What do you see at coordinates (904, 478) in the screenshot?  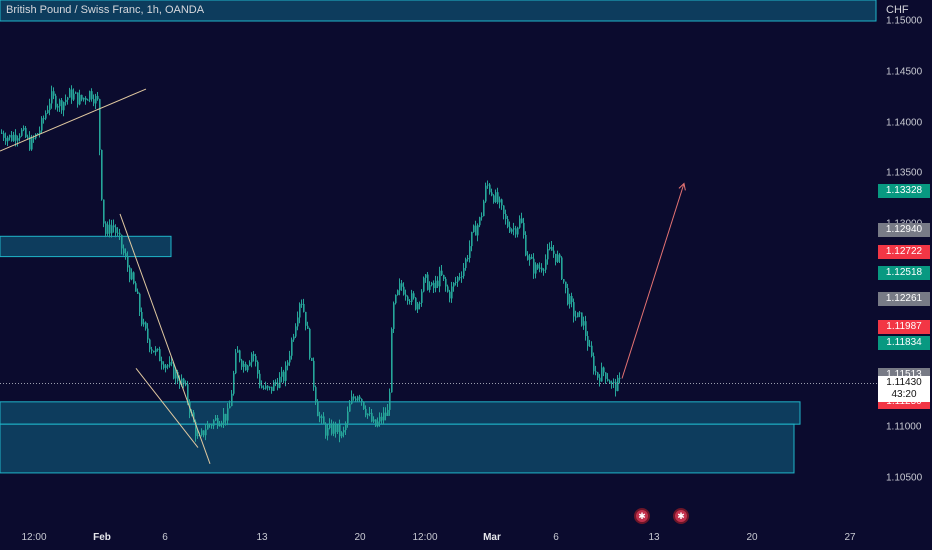 I see `price-tick: 1.10500` at bounding box center [904, 478].